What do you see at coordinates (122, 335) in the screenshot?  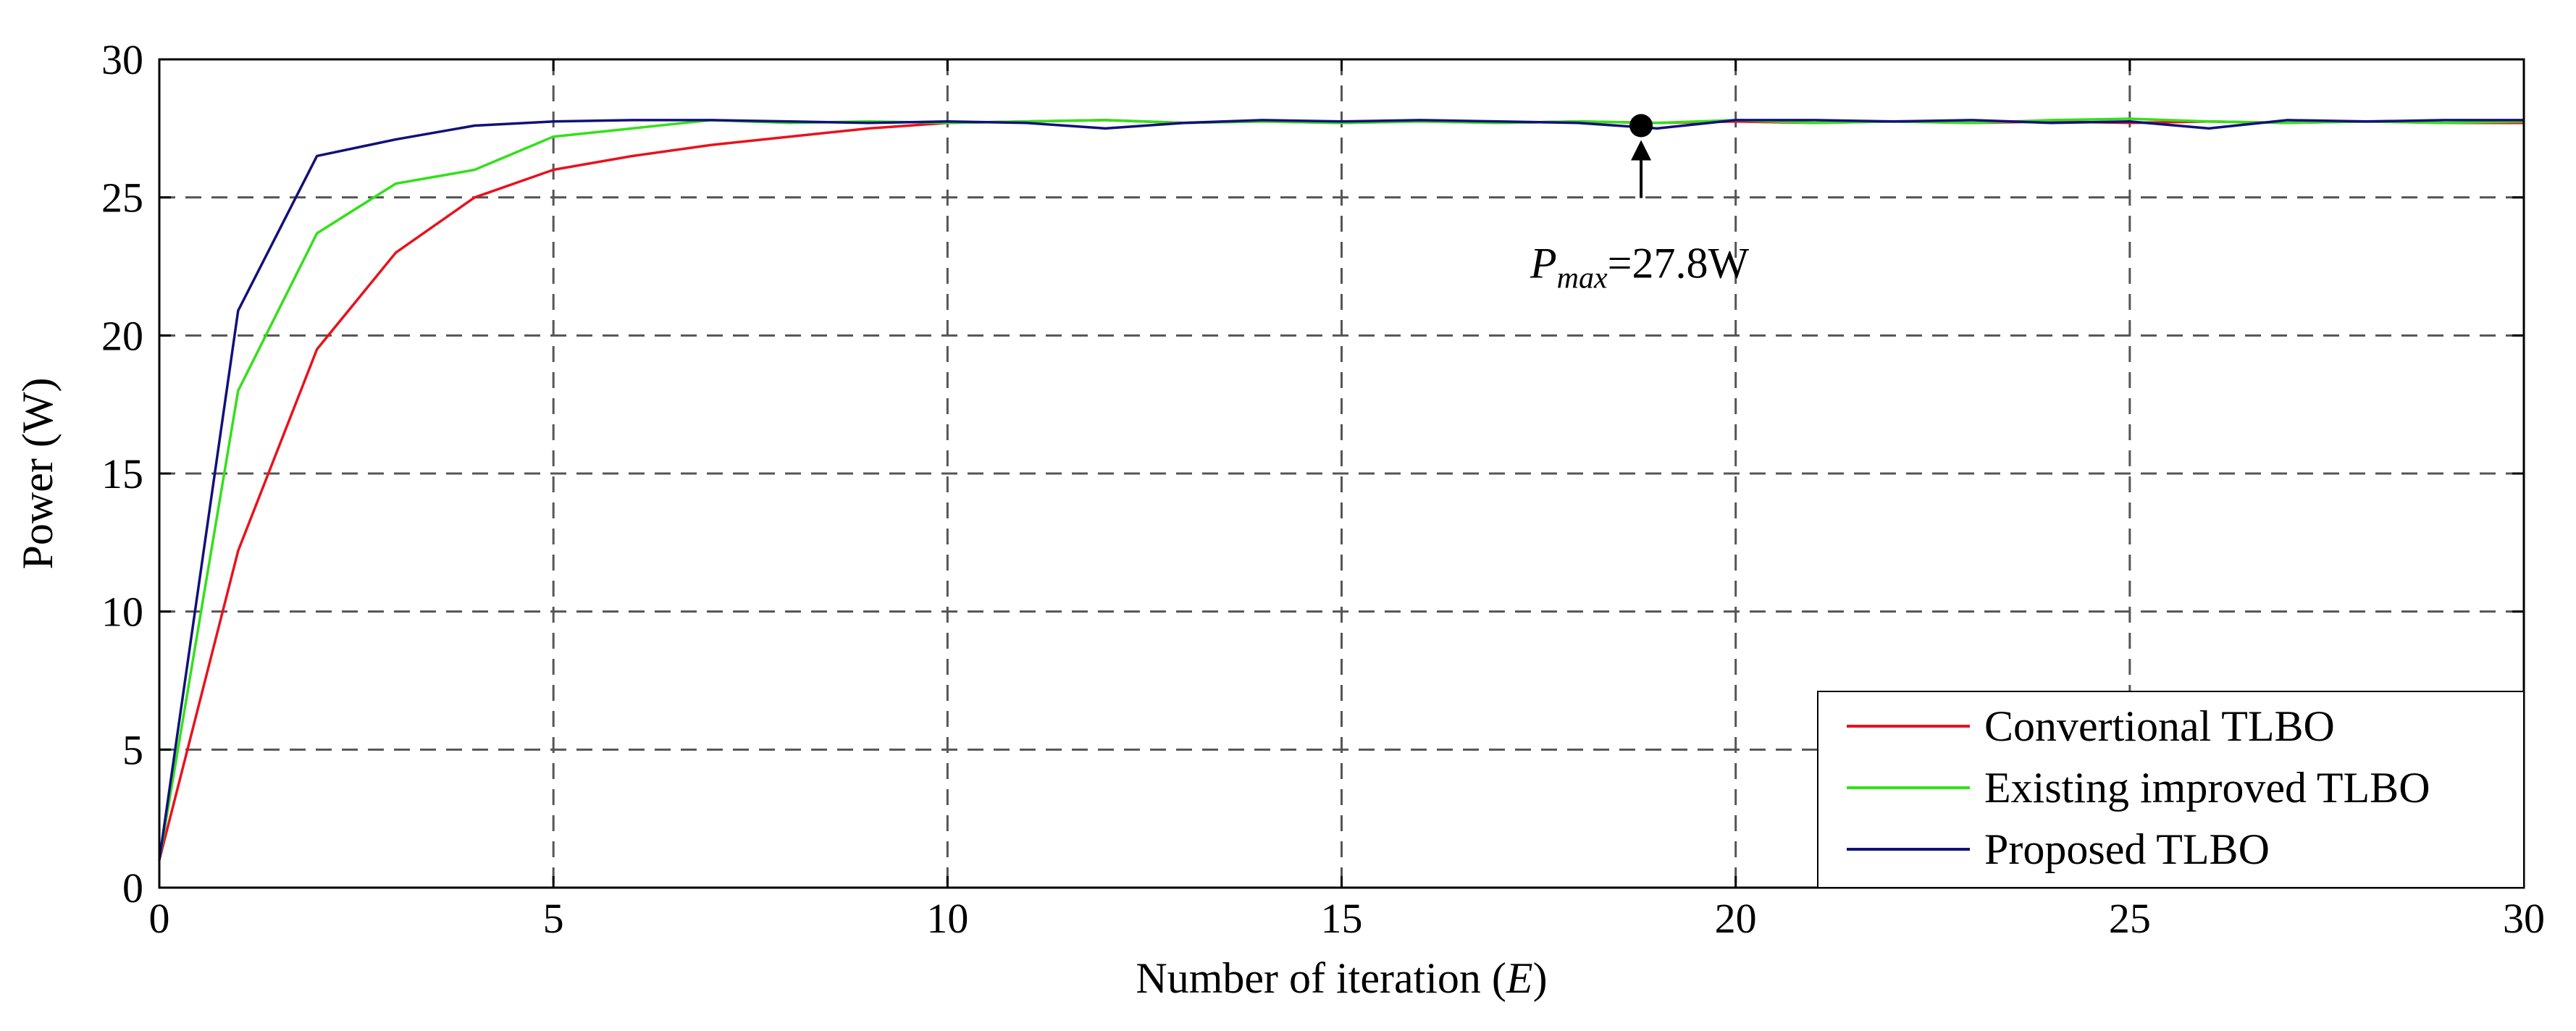 I see `y-tick-label-20: 20` at bounding box center [122, 335].